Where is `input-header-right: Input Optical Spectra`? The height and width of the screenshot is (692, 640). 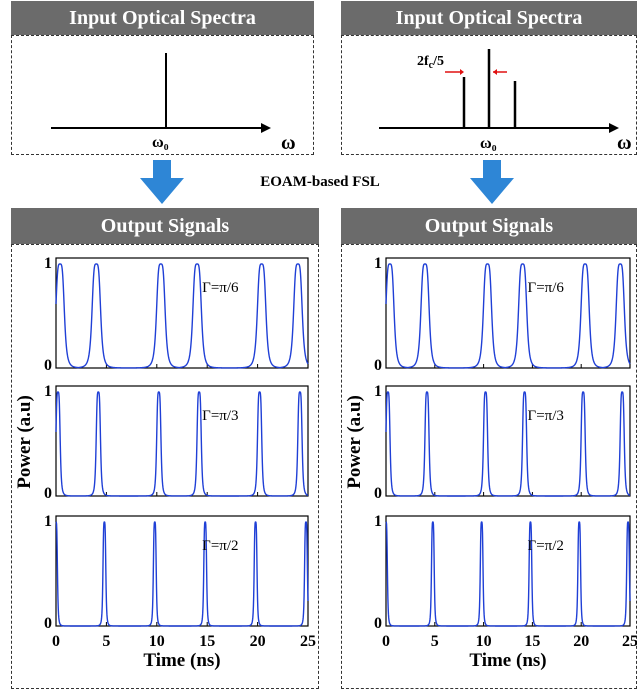
input-header-right: Input Optical Spectra is located at coordinates (489, 18).